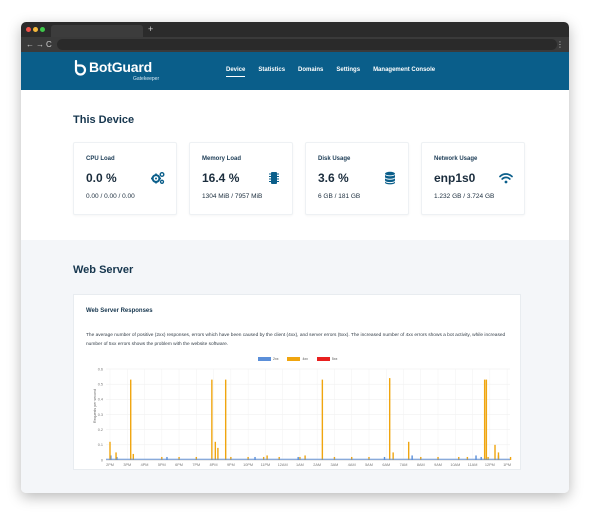 The height and width of the screenshot is (522, 597). I want to click on legend-label: 4xx, so click(305, 359).